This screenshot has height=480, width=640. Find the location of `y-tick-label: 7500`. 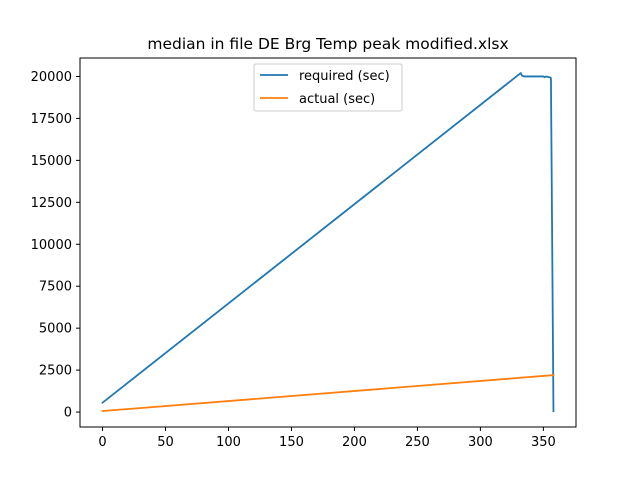

y-tick-label: 7500 is located at coordinates (55, 287).